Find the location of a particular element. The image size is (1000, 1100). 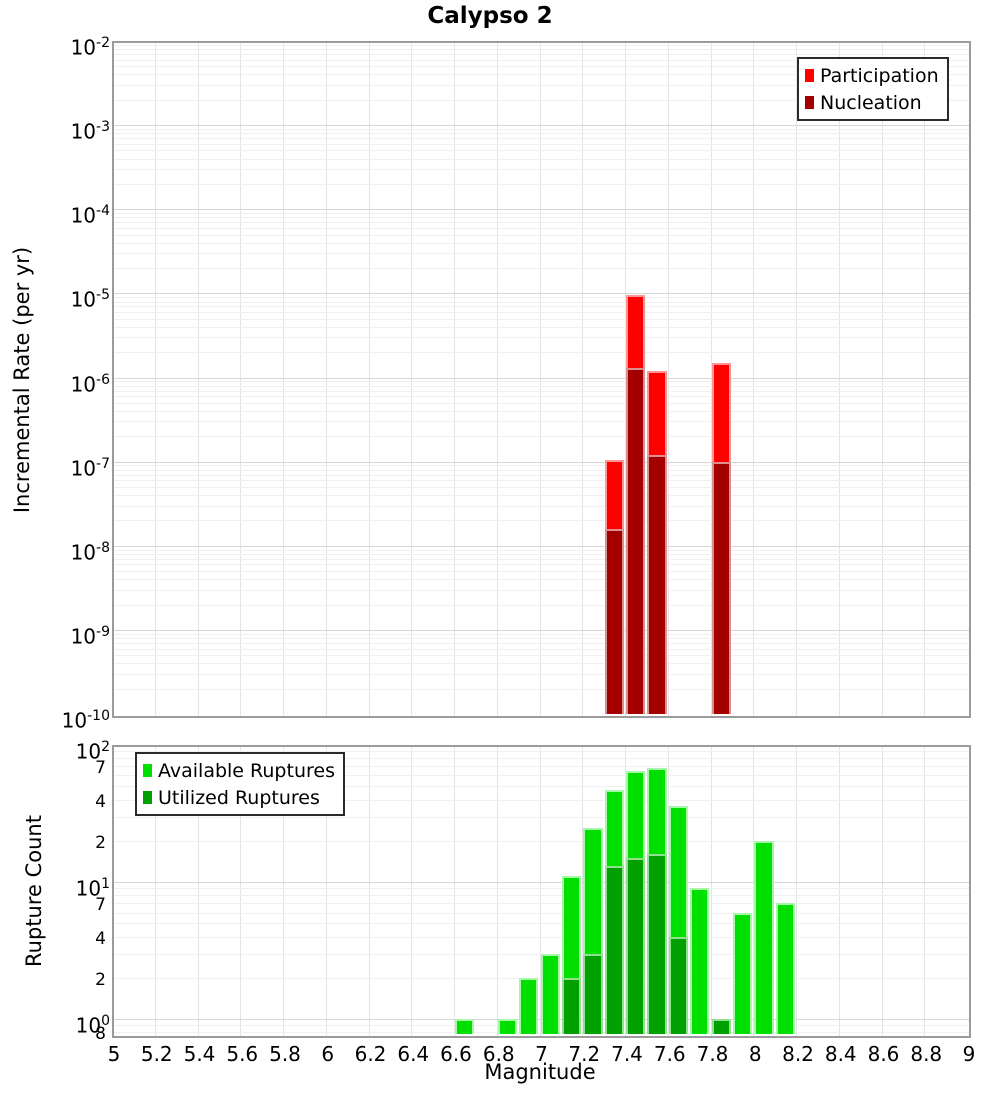

rate-legend: Participation Nucleation is located at coordinates (873, 89).